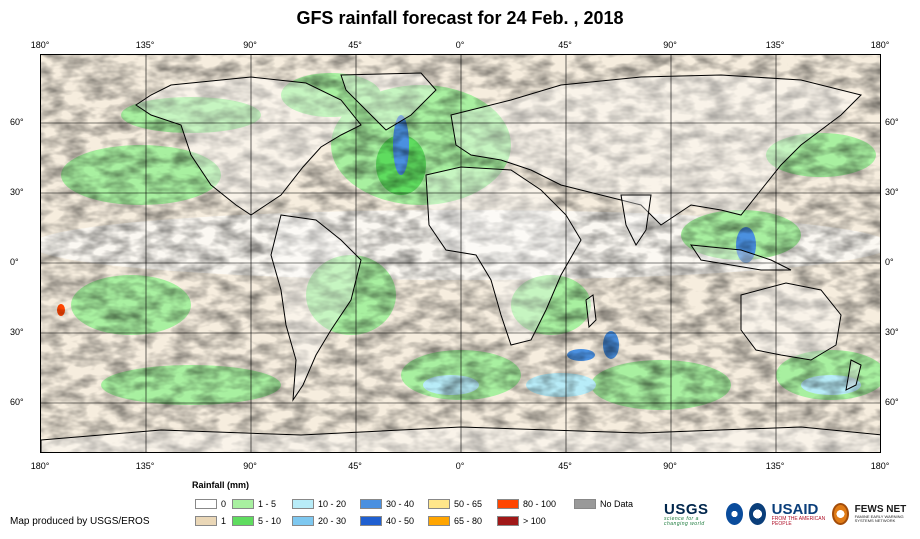  Describe the element at coordinates (256, 521) in the screenshot. I see `legend-item: 5 - 10` at that location.